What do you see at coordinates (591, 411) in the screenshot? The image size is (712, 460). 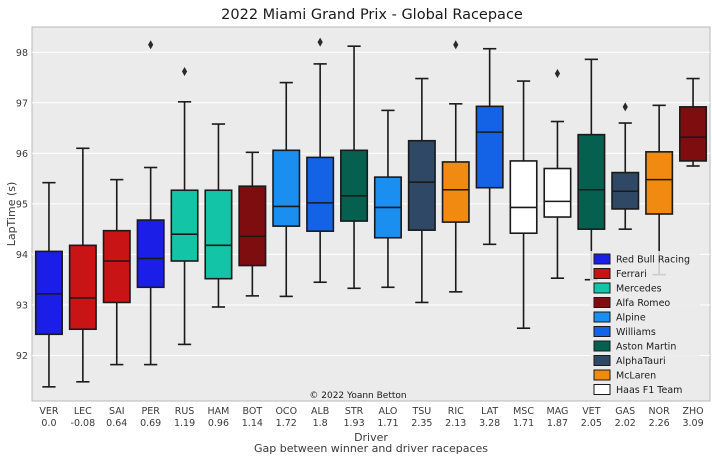 I see `x-tick-label: VET` at bounding box center [591, 411].